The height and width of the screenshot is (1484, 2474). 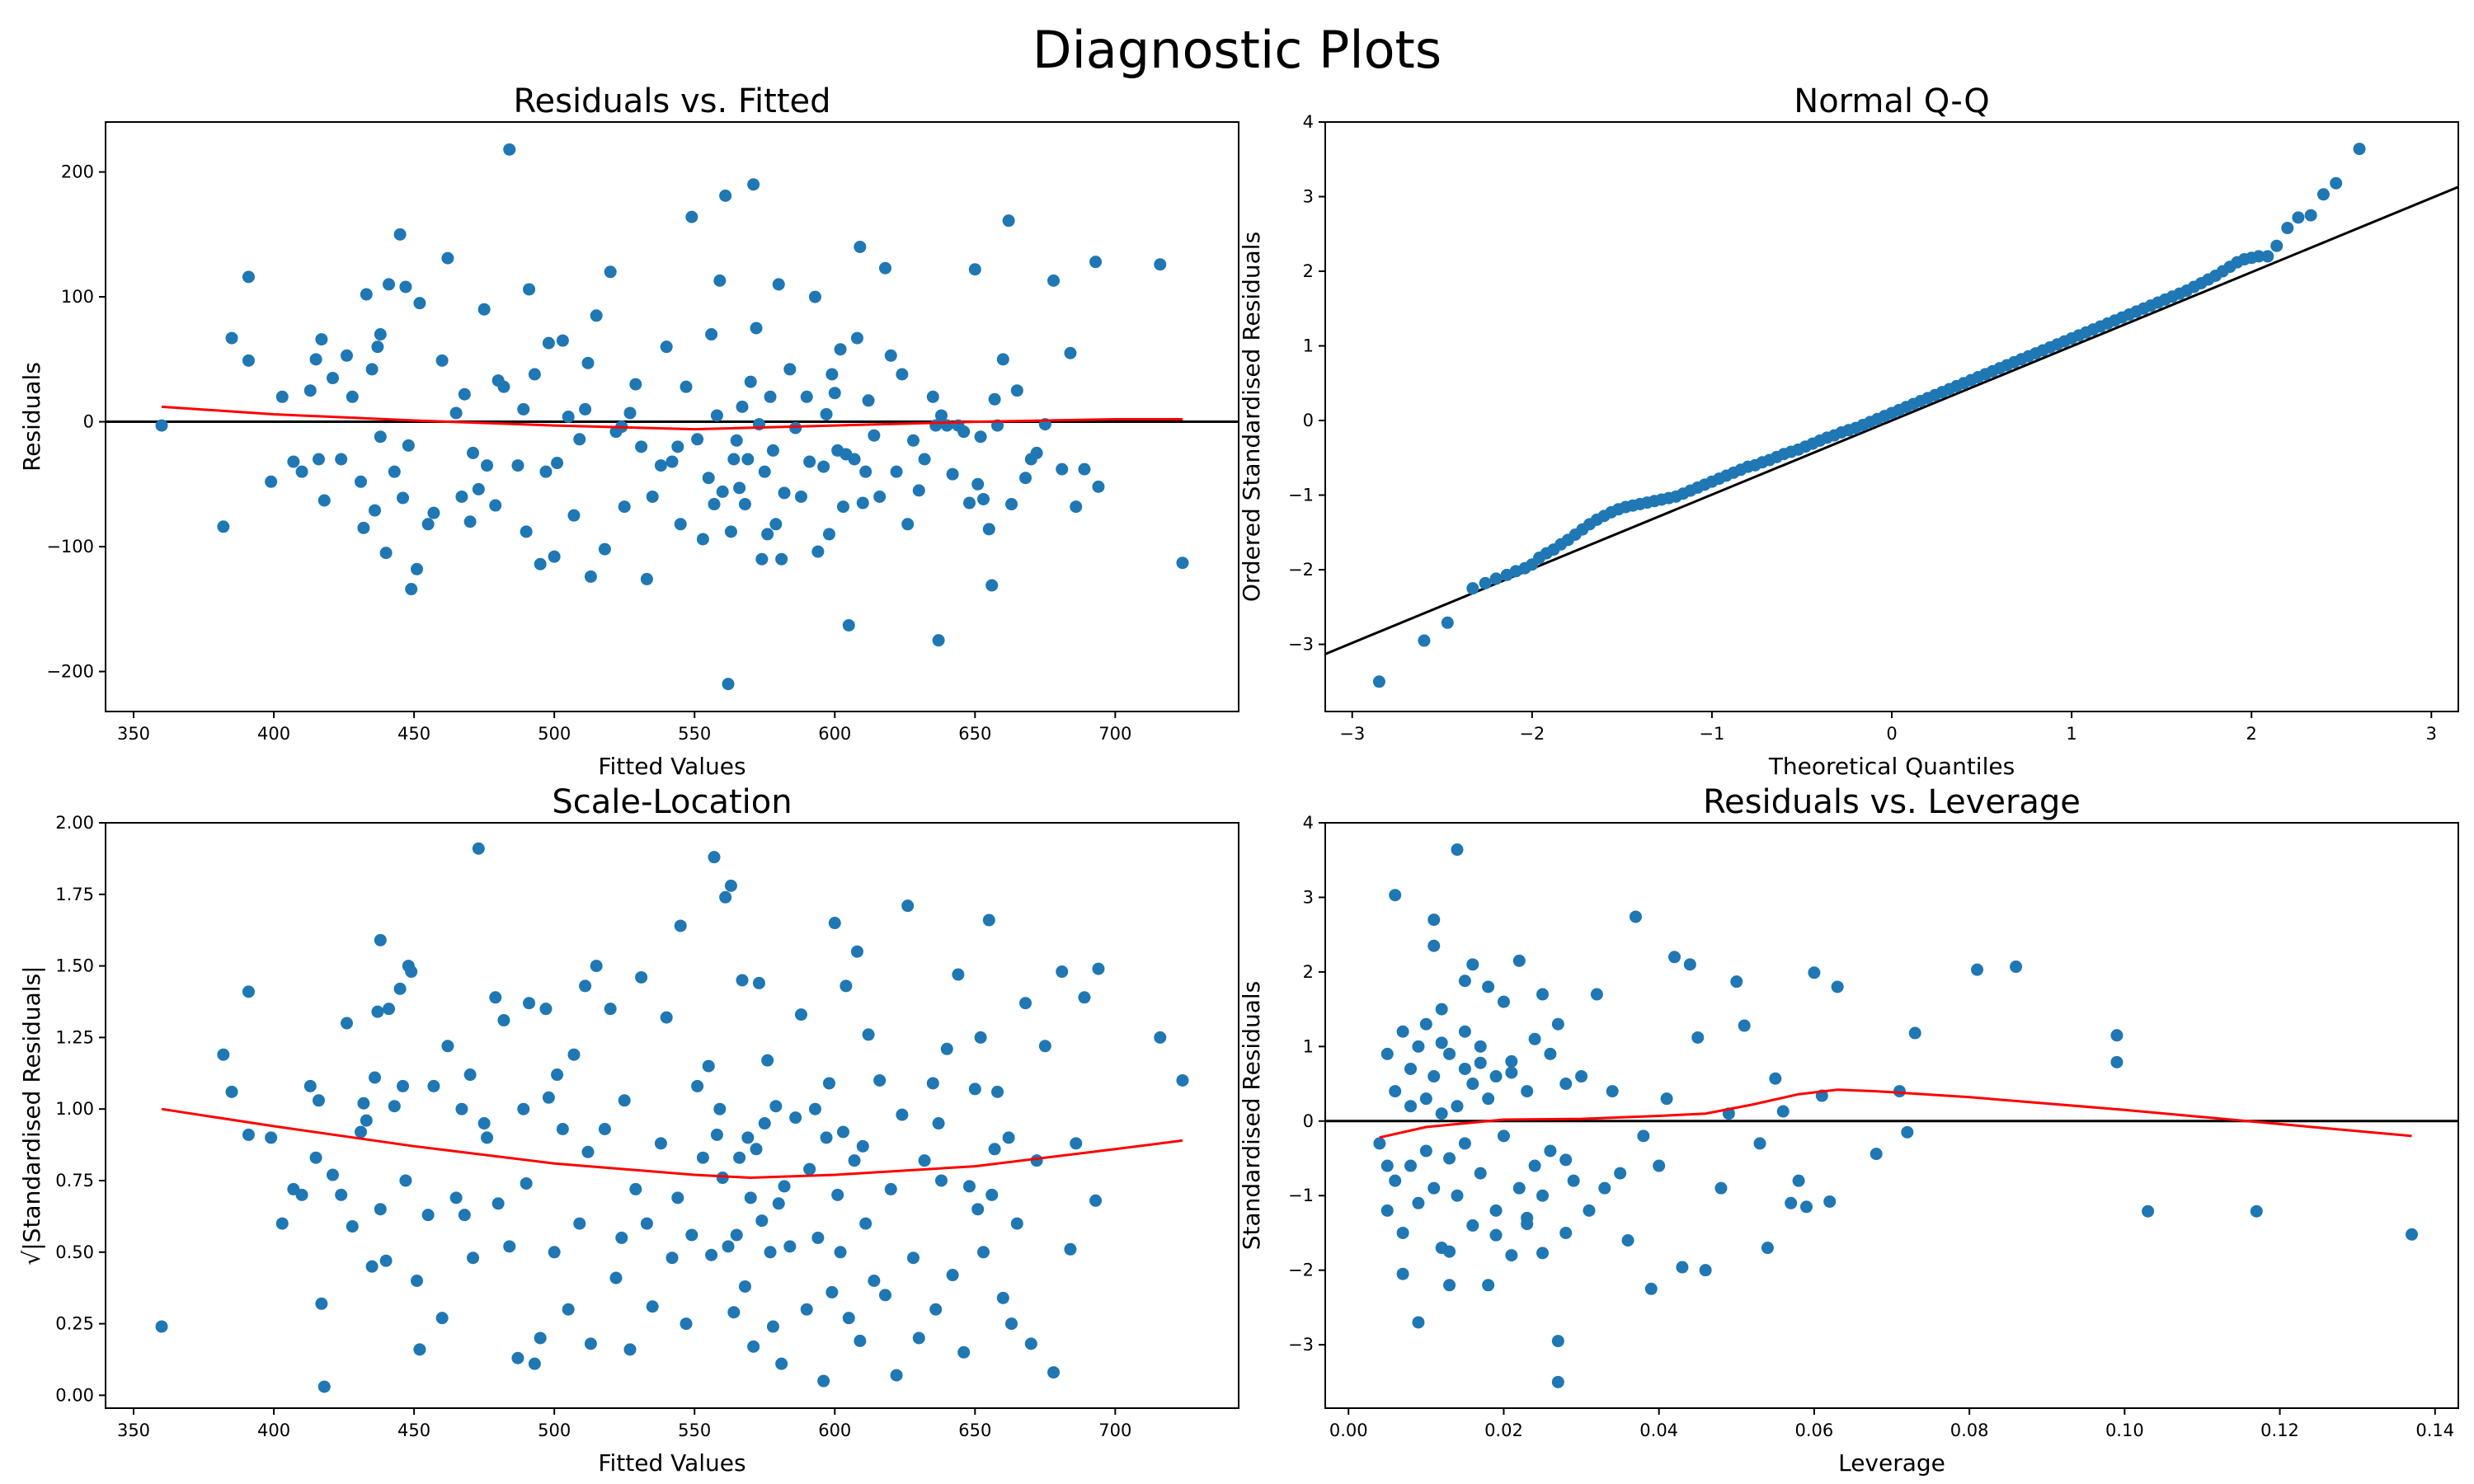 I want to click on x-tick-label: 1, so click(x=2071, y=734).